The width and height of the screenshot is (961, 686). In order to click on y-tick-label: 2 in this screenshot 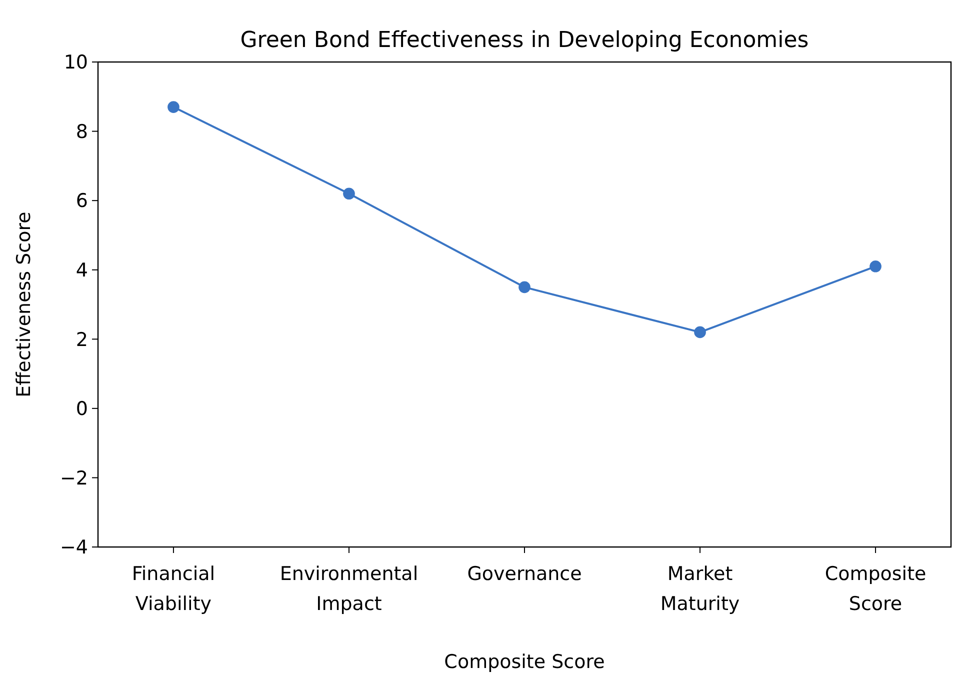, I will do `click(82, 339)`.